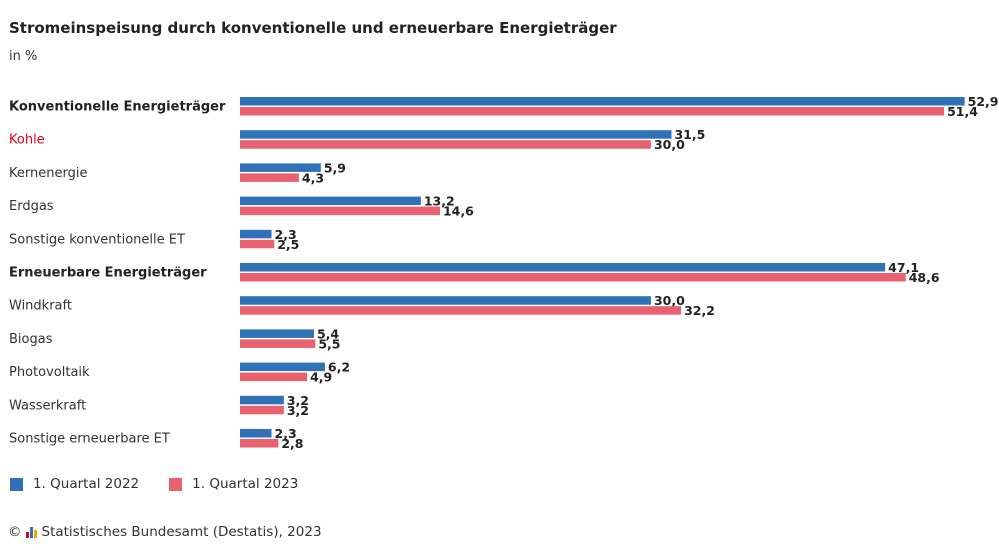  Describe the element at coordinates (669, 300) in the screenshot. I see `value-label-windkraft-2022: 30,0` at that location.